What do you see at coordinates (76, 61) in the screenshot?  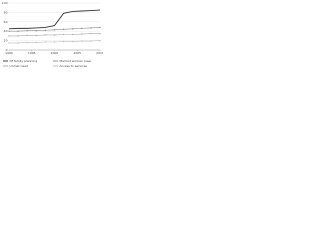 I see `legend-label: Married women (use)` at bounding box center [76, 61].